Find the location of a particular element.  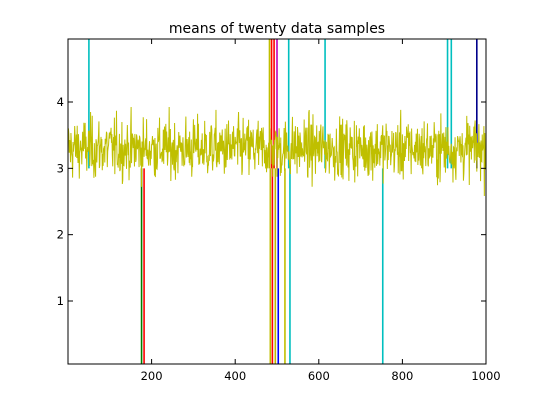

x-tick-label: 400 is located at coordinates (235, 376).